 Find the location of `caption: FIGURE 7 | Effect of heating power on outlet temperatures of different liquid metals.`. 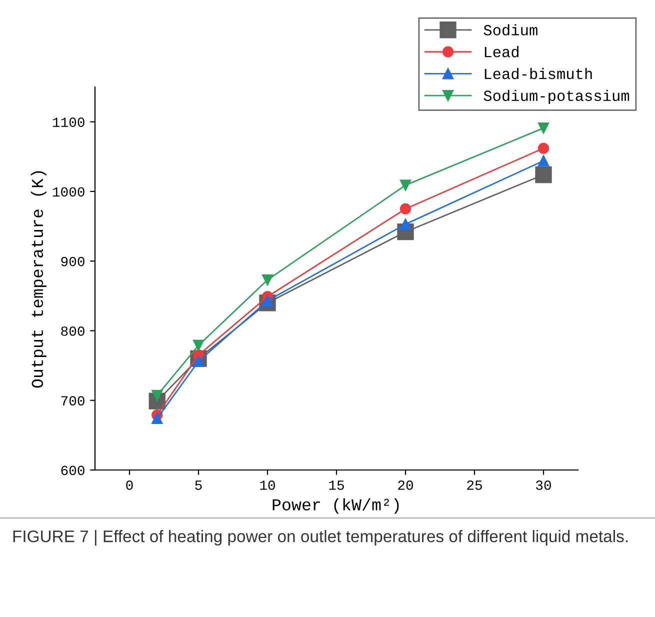

caption: FIGURE 7 | Effect of heating power on outlet temperatures of different liquid metals. is located at coordinates (320, 538).